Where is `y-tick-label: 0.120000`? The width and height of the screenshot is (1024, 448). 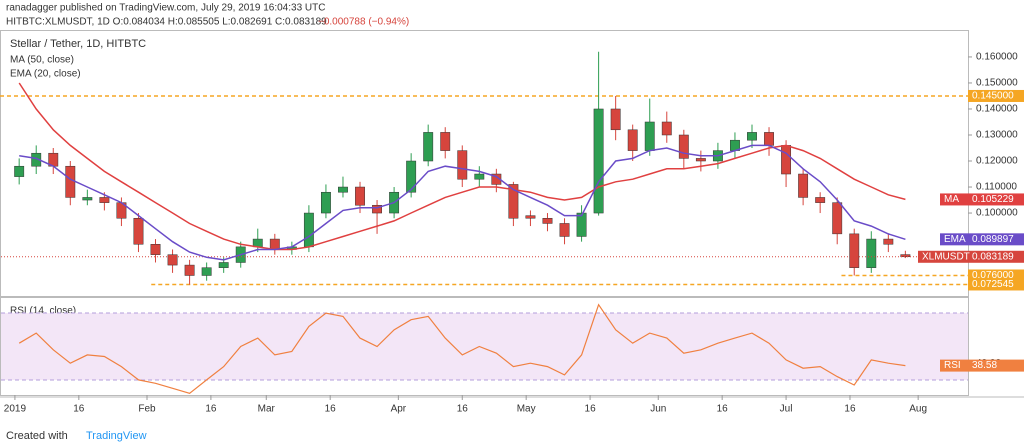
y-tick-label: 0.120000 is located at coordinates (997, 161).